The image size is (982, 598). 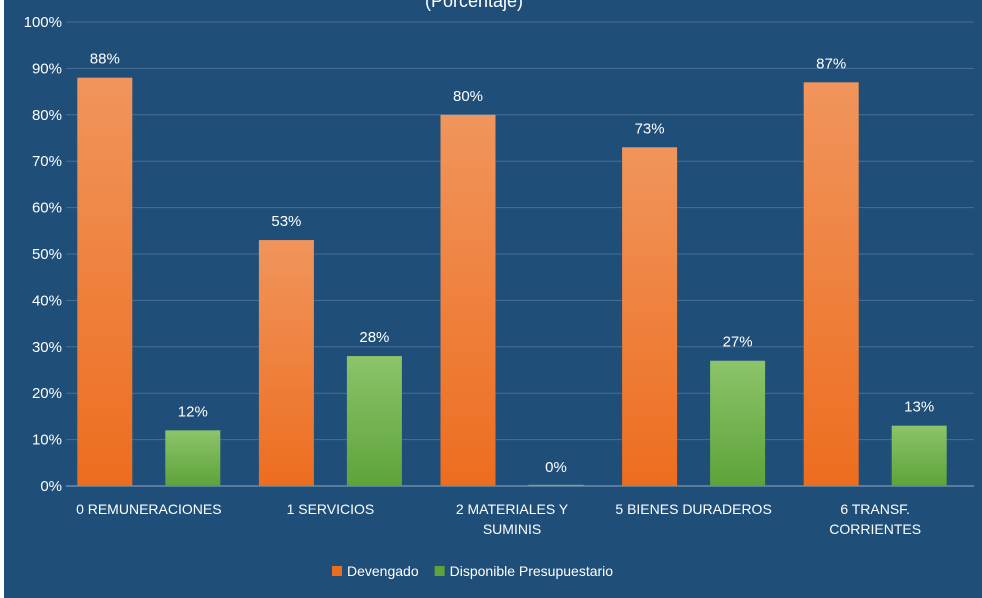 What do you see at coordinates (650, 128) in the screenshot?
I see `data-label: 73%` at bounding box center [650, 128].